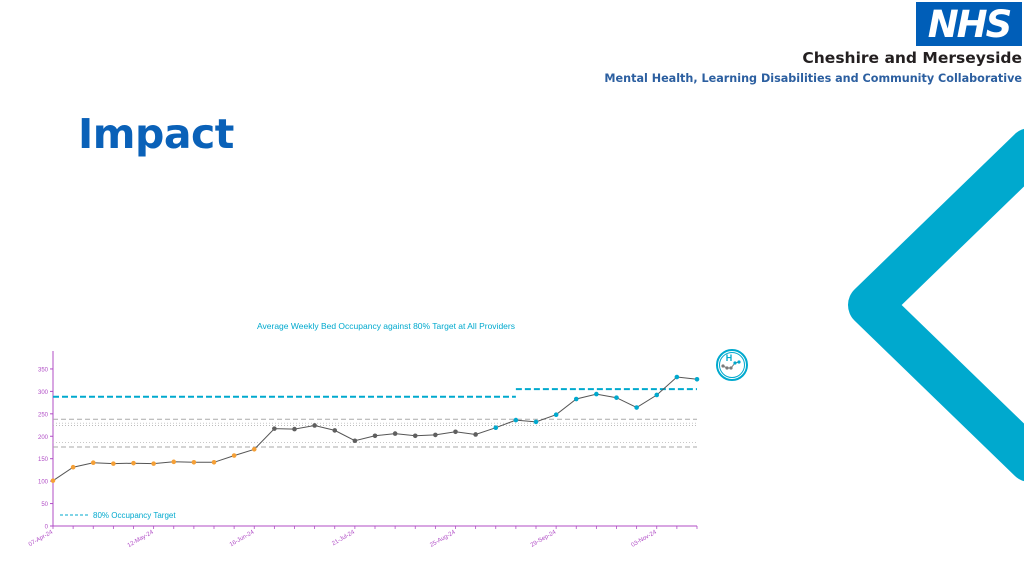 Image resolution: width=1024 pixels, height=576 pixels. I want to click on spc-variation-icon: H, so click(732, 365).